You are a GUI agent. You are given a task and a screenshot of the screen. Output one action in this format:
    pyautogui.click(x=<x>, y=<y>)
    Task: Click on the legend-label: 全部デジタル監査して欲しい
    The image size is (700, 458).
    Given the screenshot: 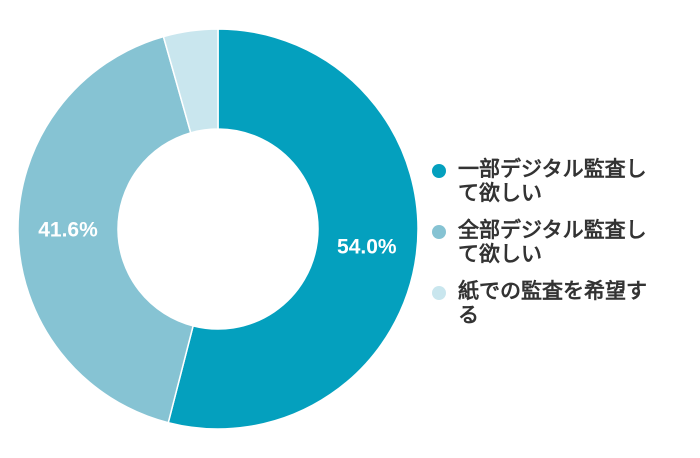 What is the action you would take?
    pyautogui.click(x=552, y=242)
    